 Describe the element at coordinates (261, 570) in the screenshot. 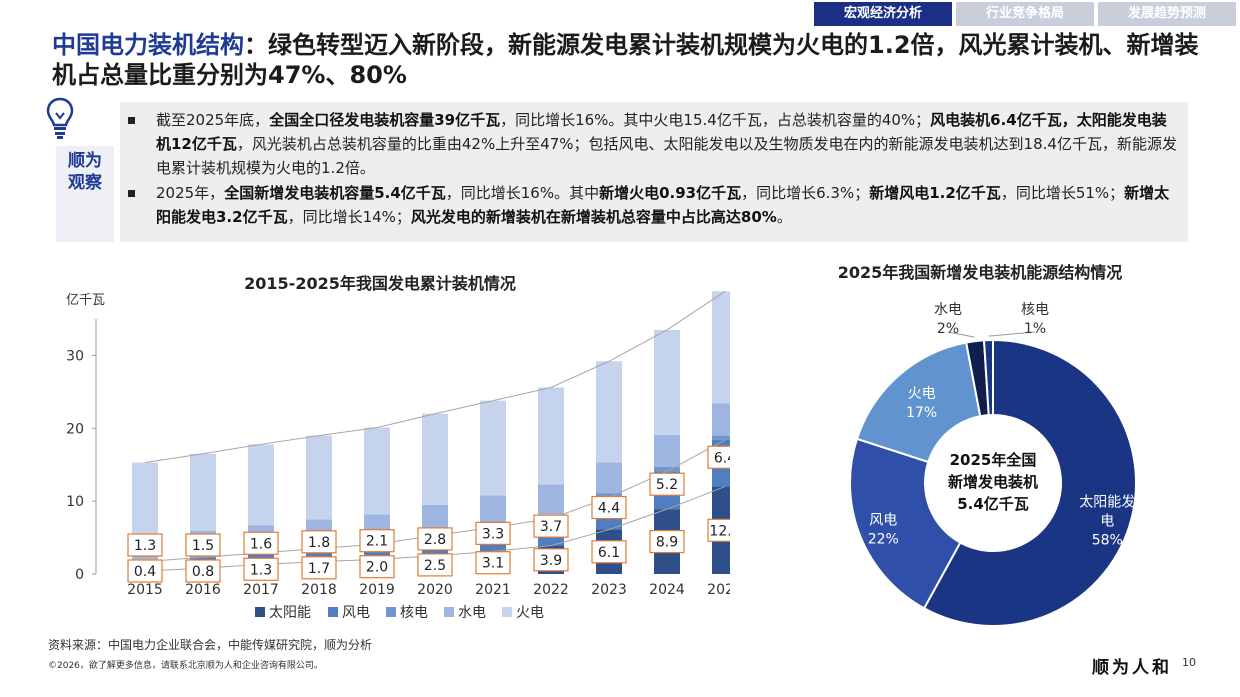

I see `solar-data-label: 1.3` at that location.